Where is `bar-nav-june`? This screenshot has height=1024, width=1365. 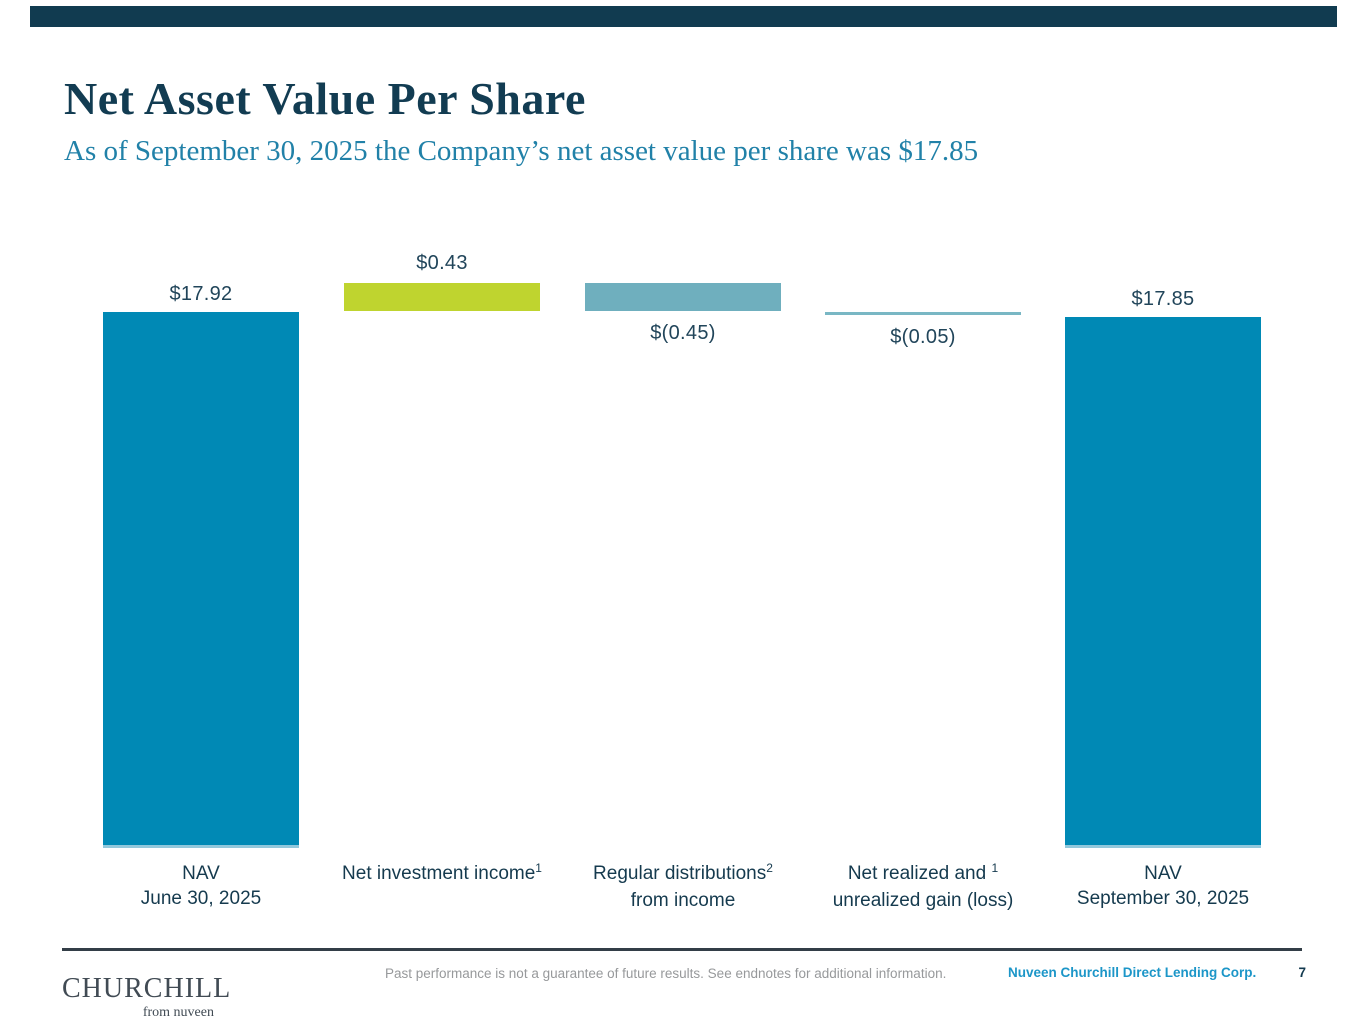
bar-nav-june is located at coordinates (201, 580).